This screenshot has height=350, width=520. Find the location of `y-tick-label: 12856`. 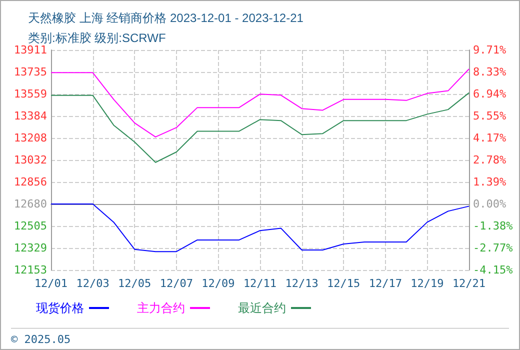

y-tick-label: 12856 is located at coordinates (30, 182).